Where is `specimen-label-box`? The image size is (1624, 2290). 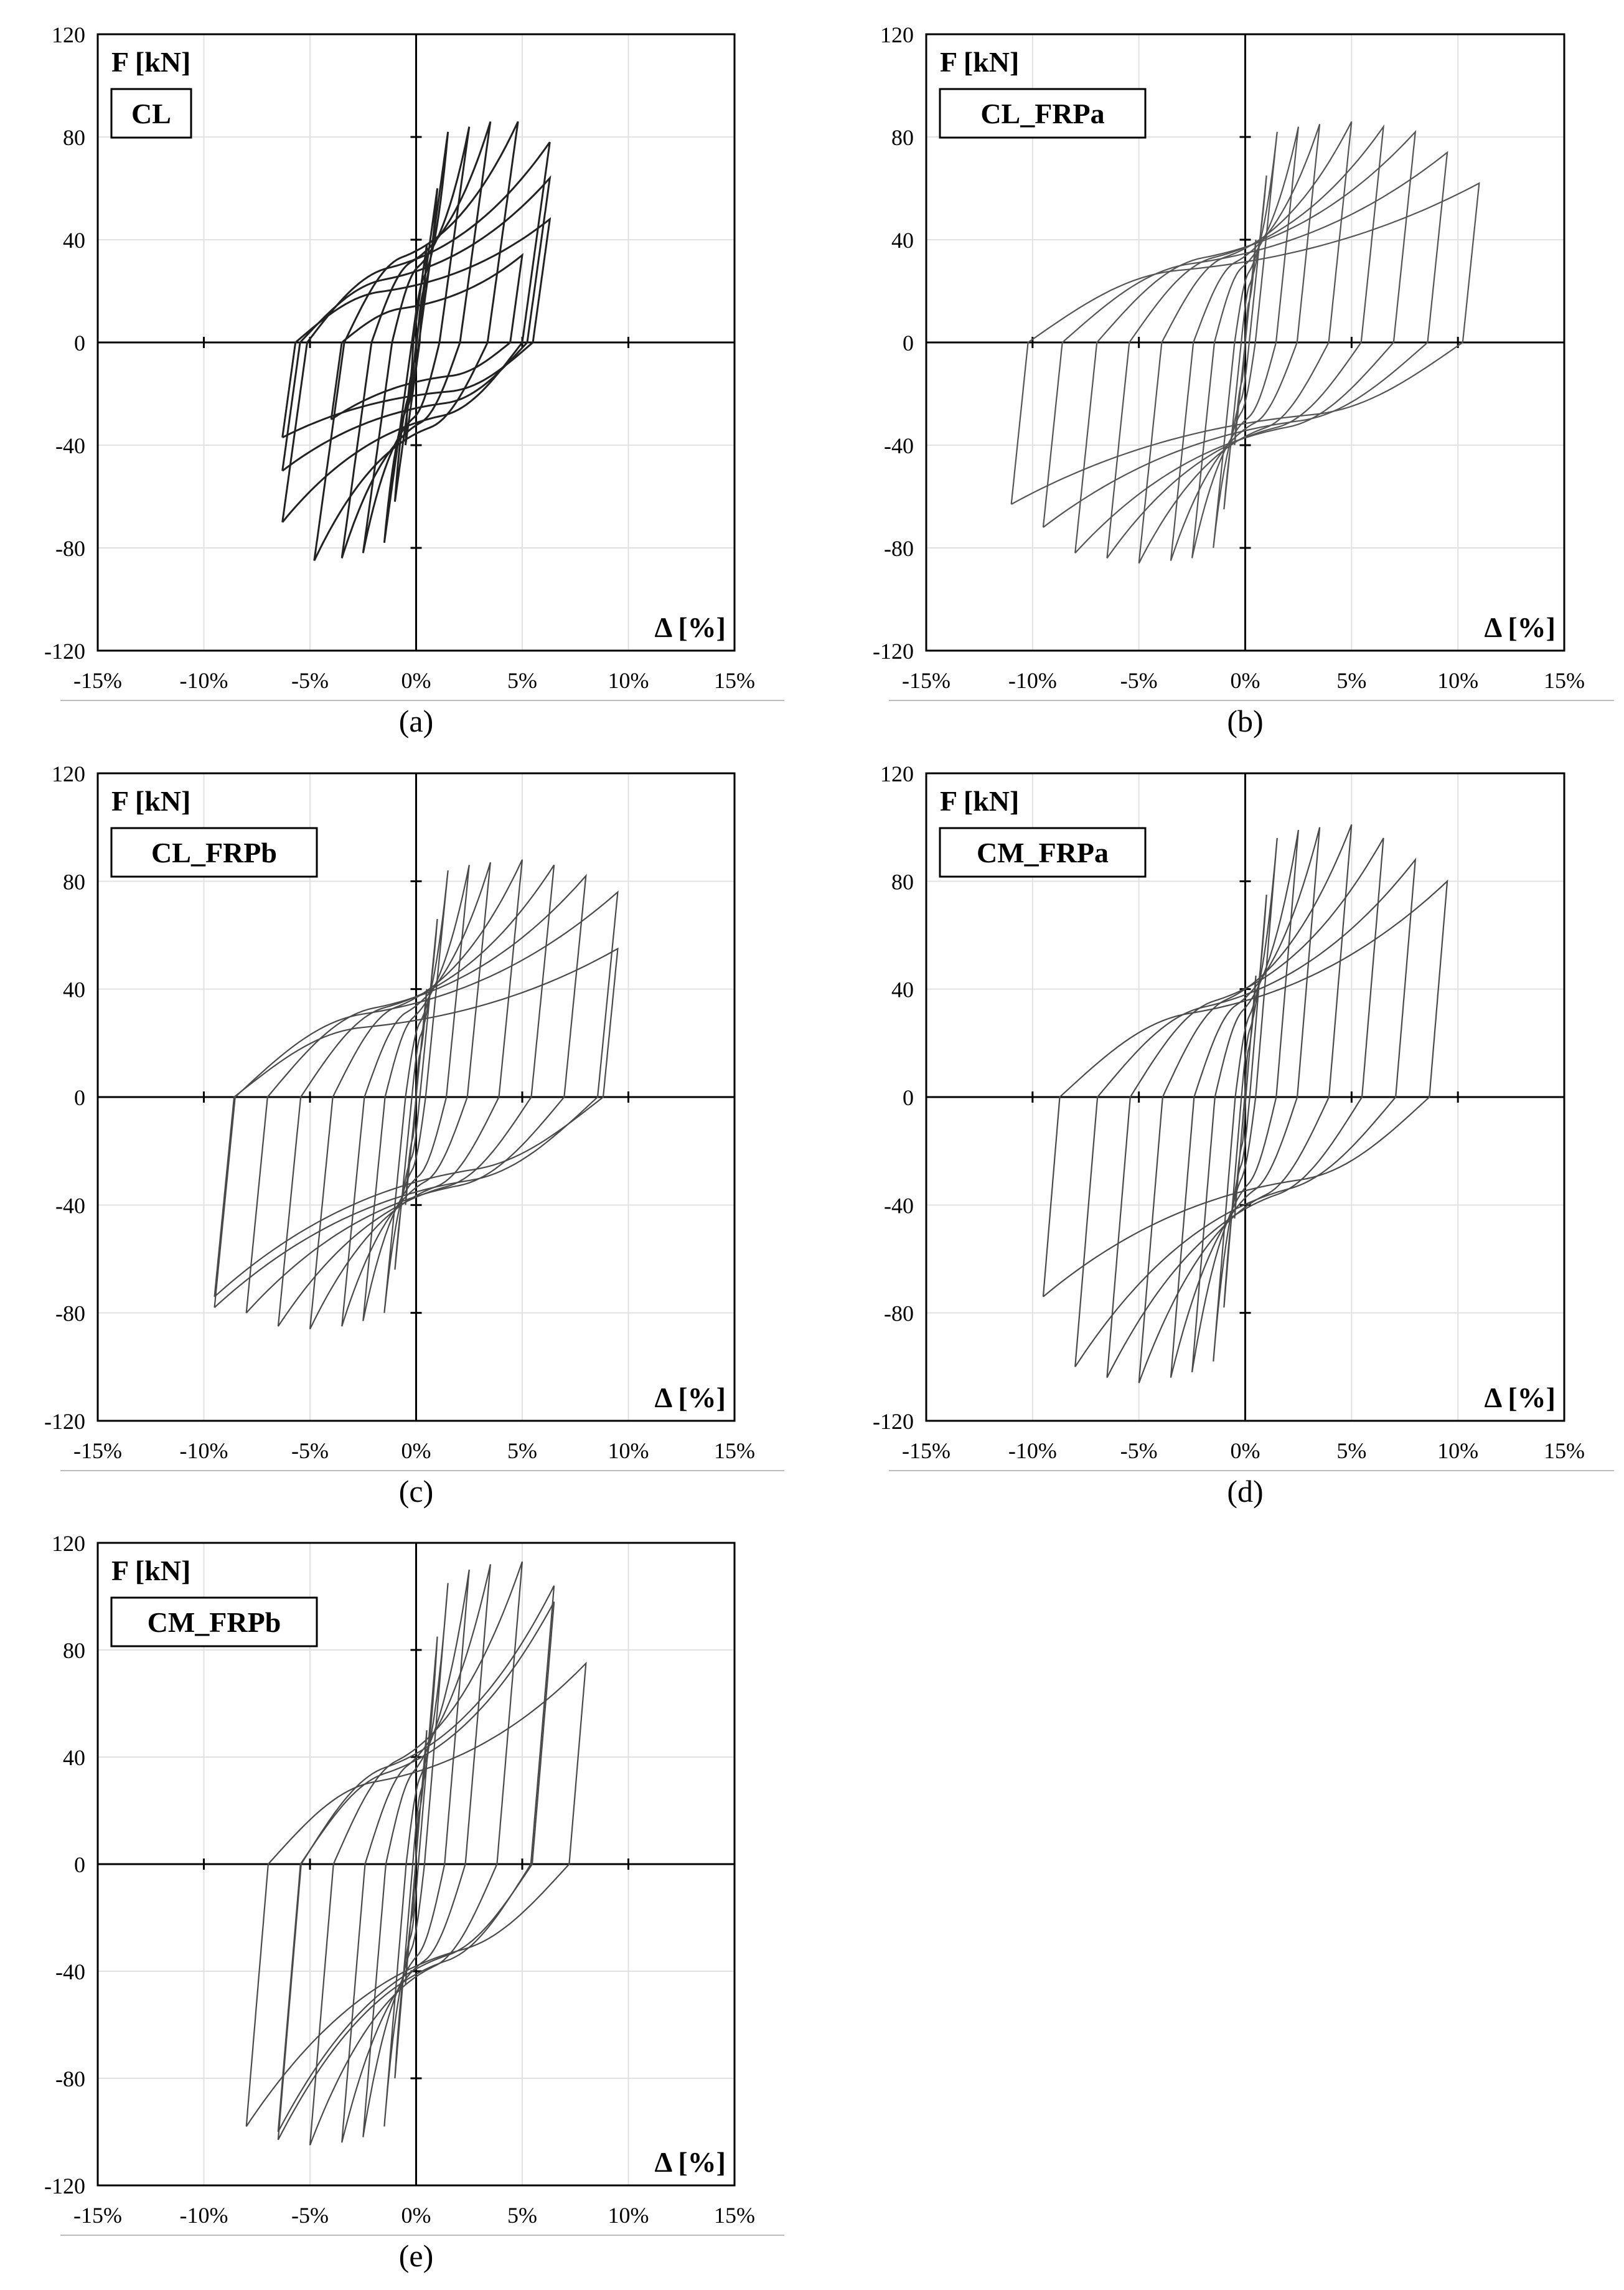 specimen-label-box is located at coordinates (214, 1621).